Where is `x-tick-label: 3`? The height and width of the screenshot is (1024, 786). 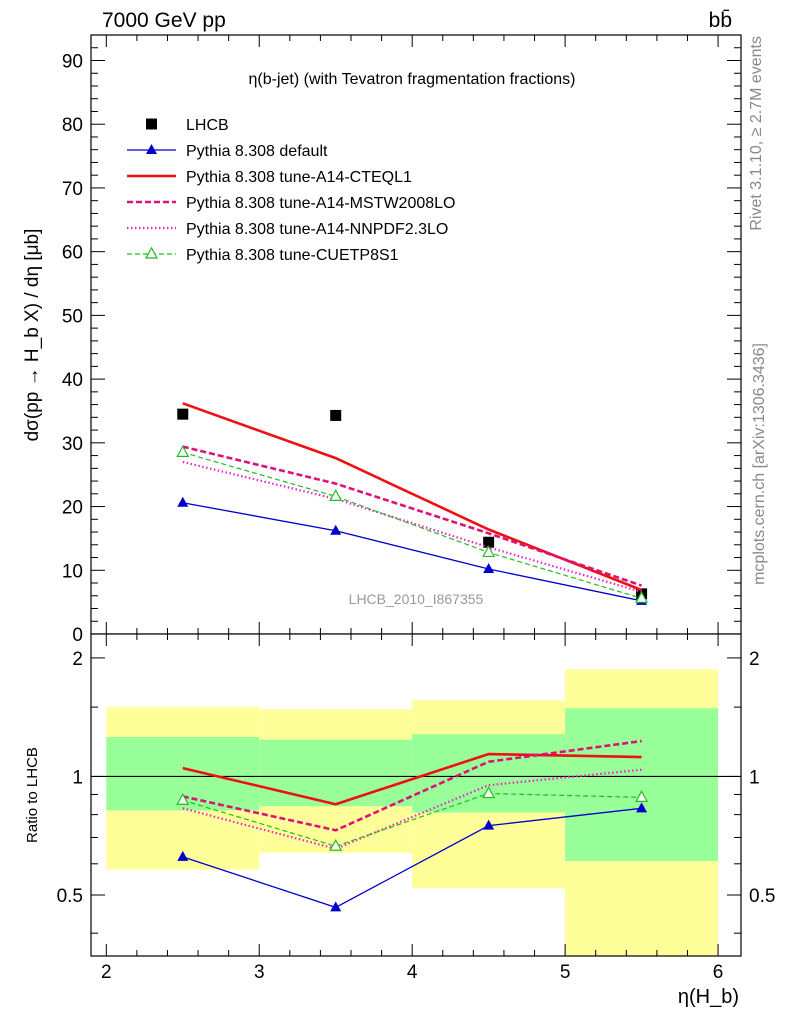 x-tick-label: 3 is located at coordinates (259, 972).